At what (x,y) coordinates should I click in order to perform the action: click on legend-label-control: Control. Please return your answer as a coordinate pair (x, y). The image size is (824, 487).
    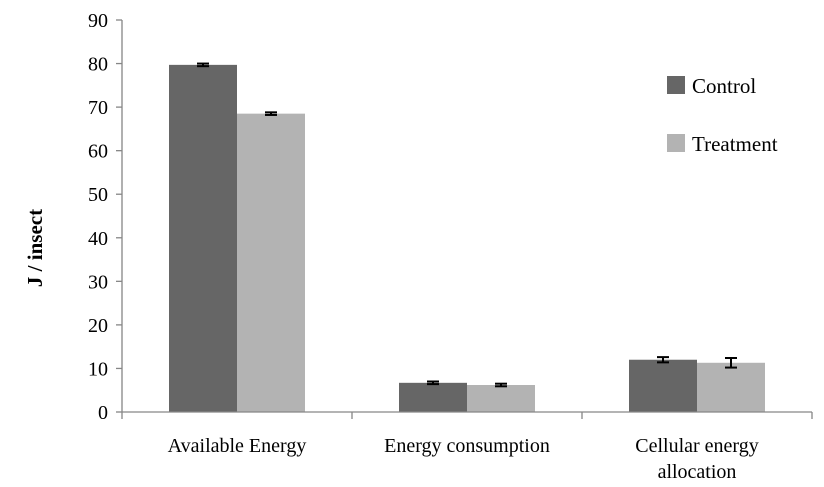
    Looking at the image, I should click on (724, 86).